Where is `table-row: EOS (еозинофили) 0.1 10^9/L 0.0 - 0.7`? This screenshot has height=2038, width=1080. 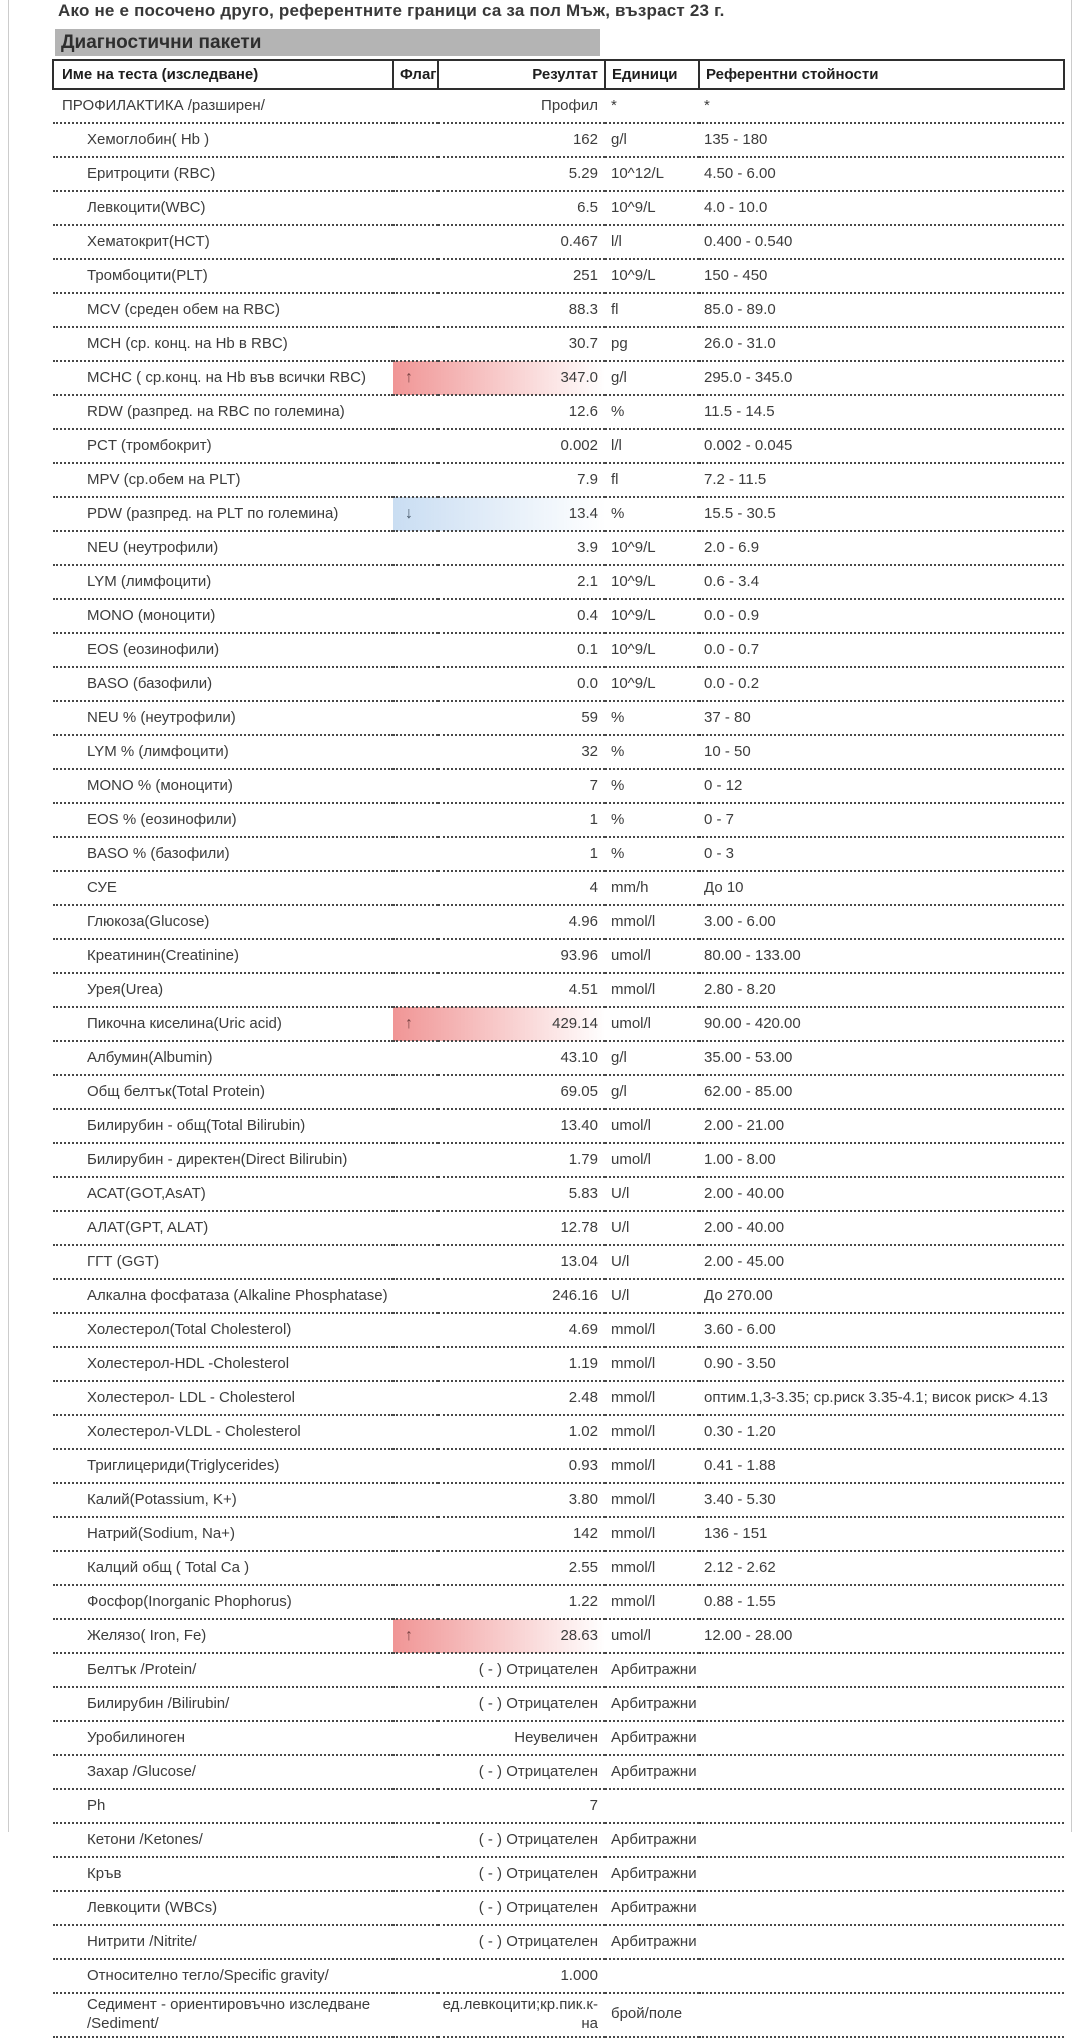
table-row: EOS (еозинофили) 0.1 10^9/L 0.0 - 0.7 is located at coordinates (558, 650).